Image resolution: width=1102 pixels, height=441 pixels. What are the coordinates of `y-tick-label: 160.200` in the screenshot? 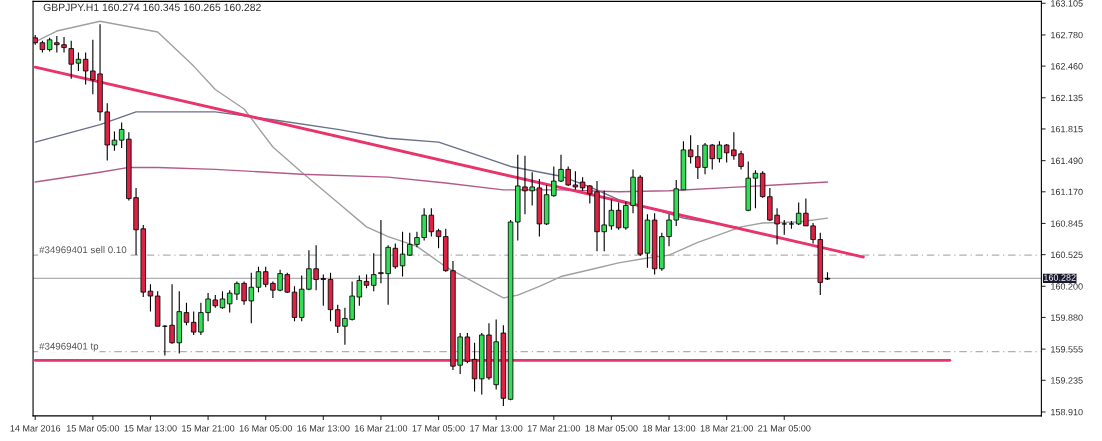 It's located at (1067, 286).